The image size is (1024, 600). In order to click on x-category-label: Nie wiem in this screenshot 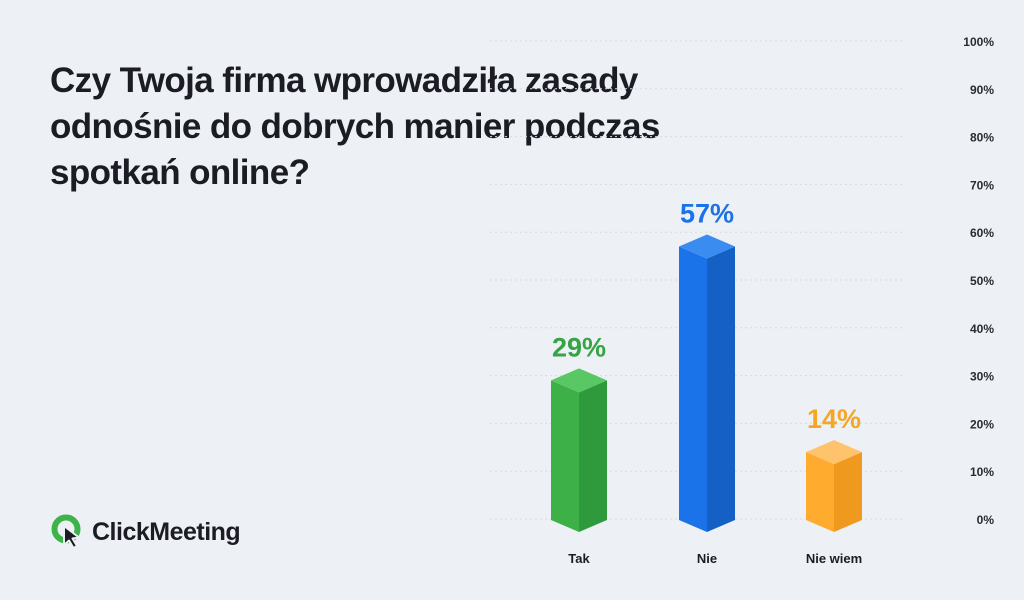, I will do `click(834, 558)`.